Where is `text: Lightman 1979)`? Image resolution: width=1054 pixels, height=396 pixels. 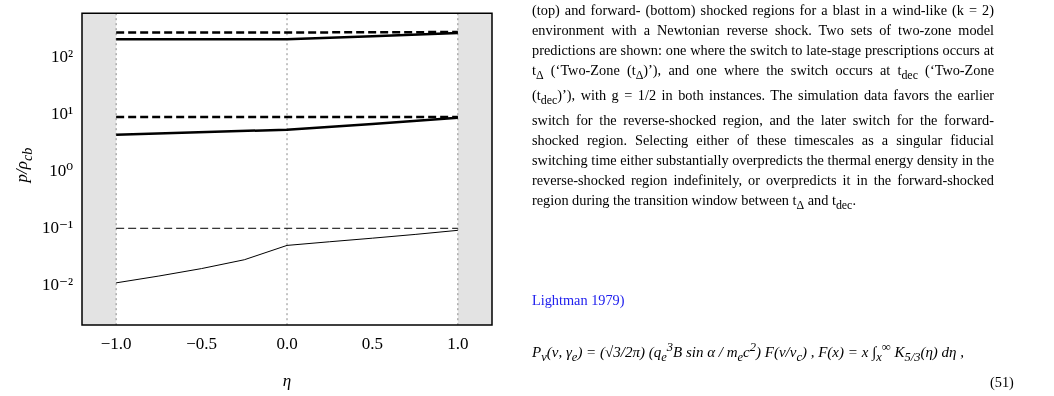 text: Lightman 1979) is located at coordinates (578, 300).